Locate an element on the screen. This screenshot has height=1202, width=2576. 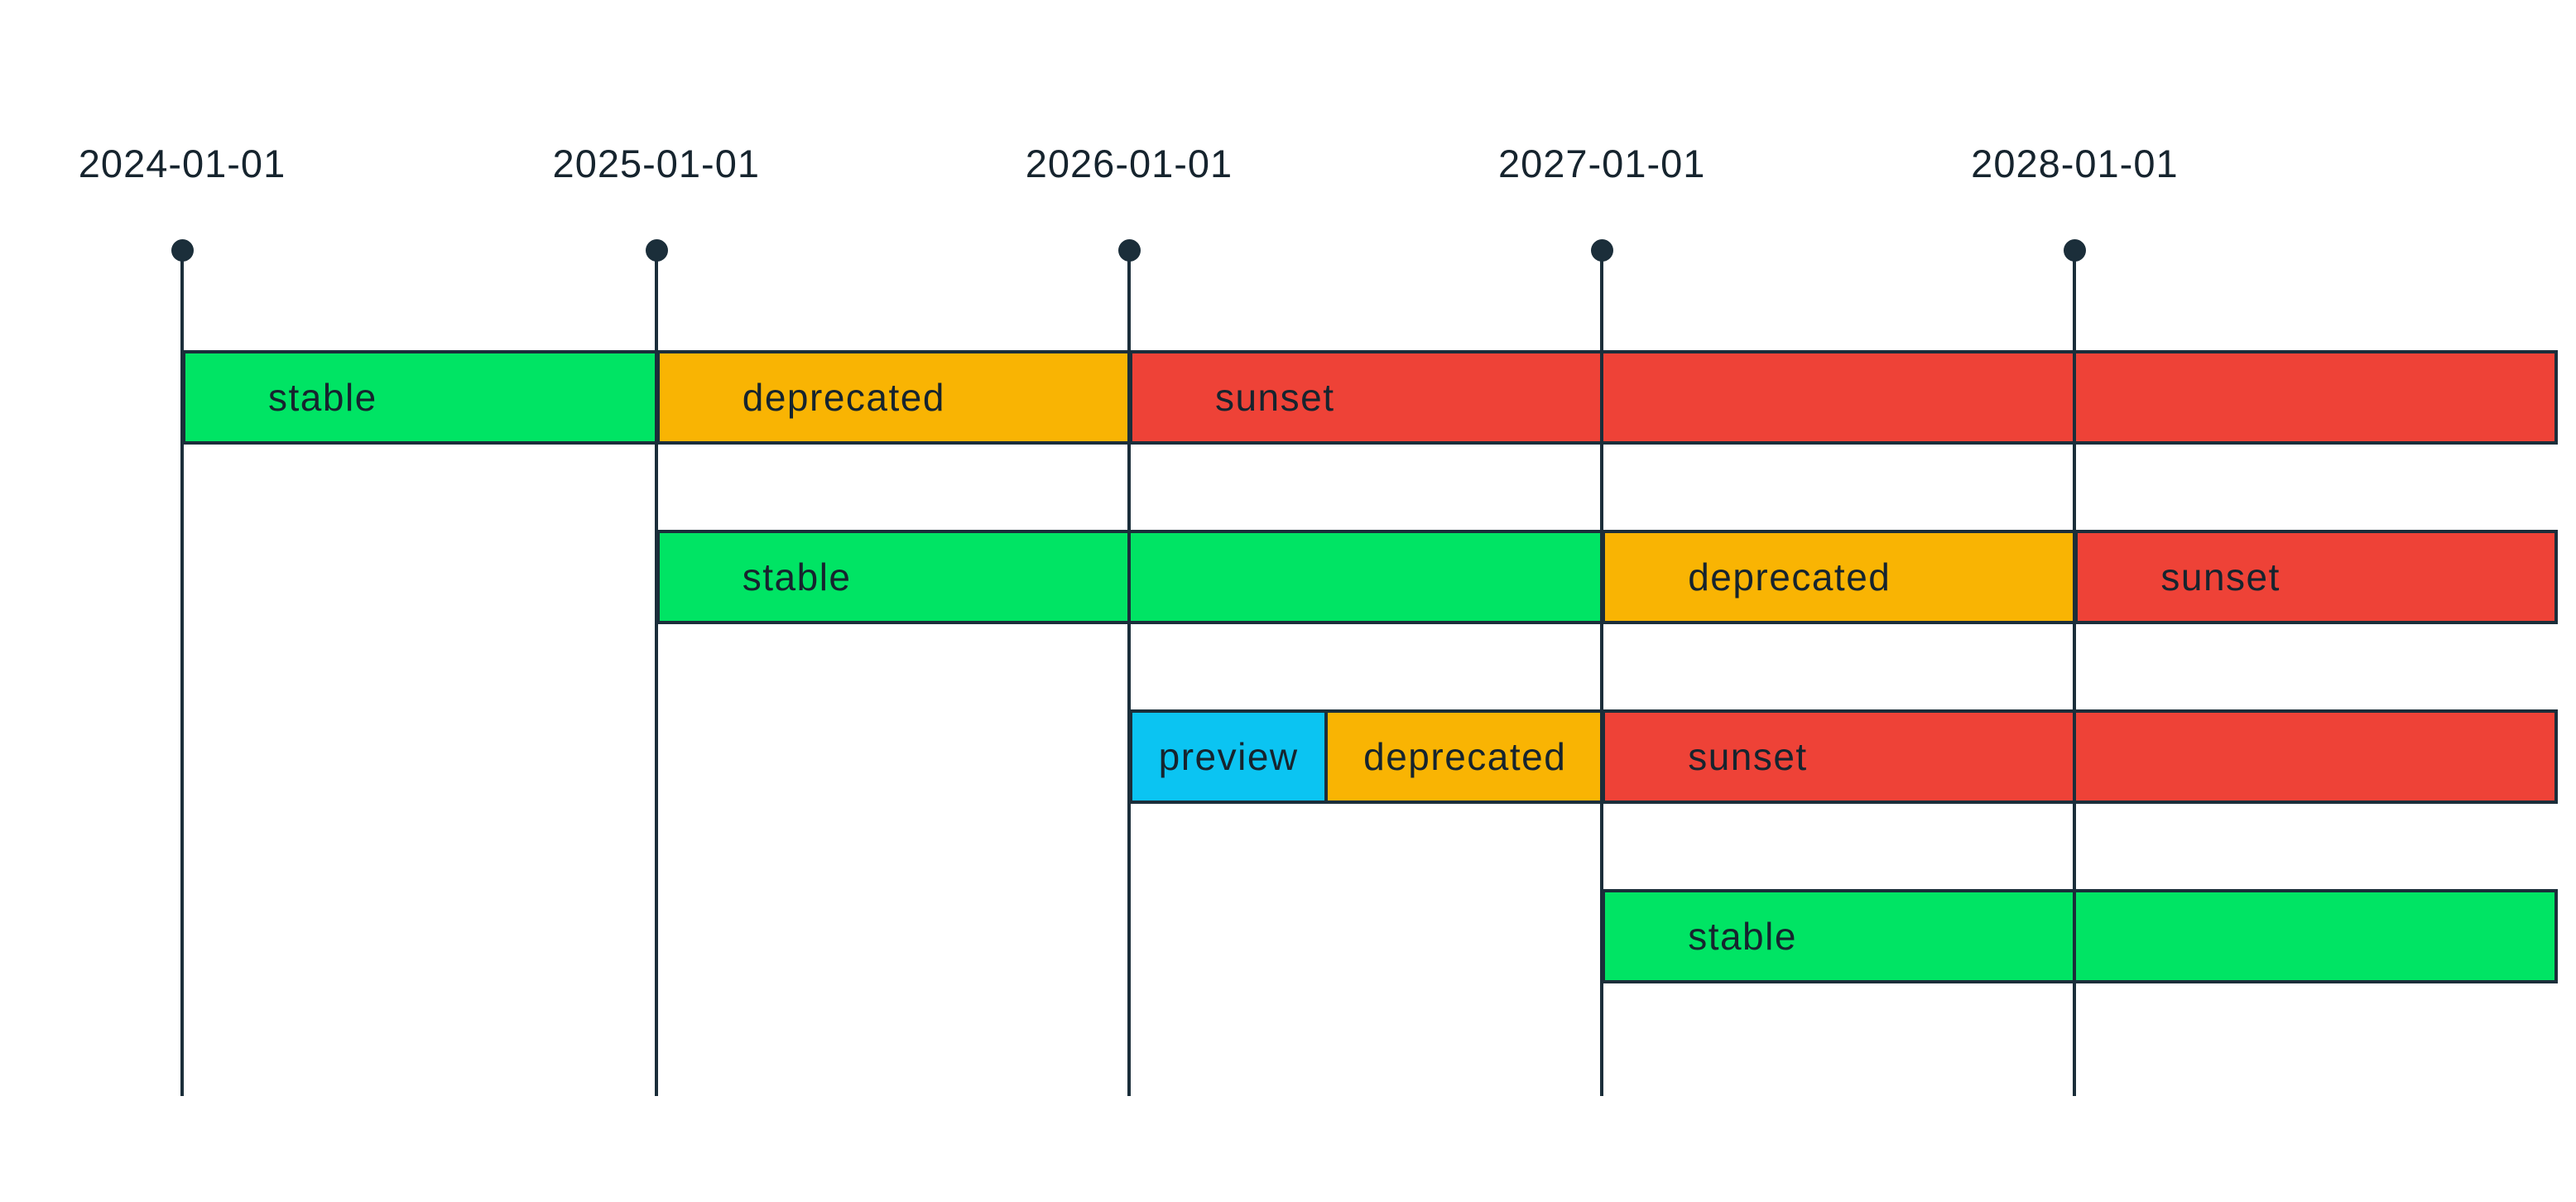
segment-label: preview is located at coordinates (1228, 756).